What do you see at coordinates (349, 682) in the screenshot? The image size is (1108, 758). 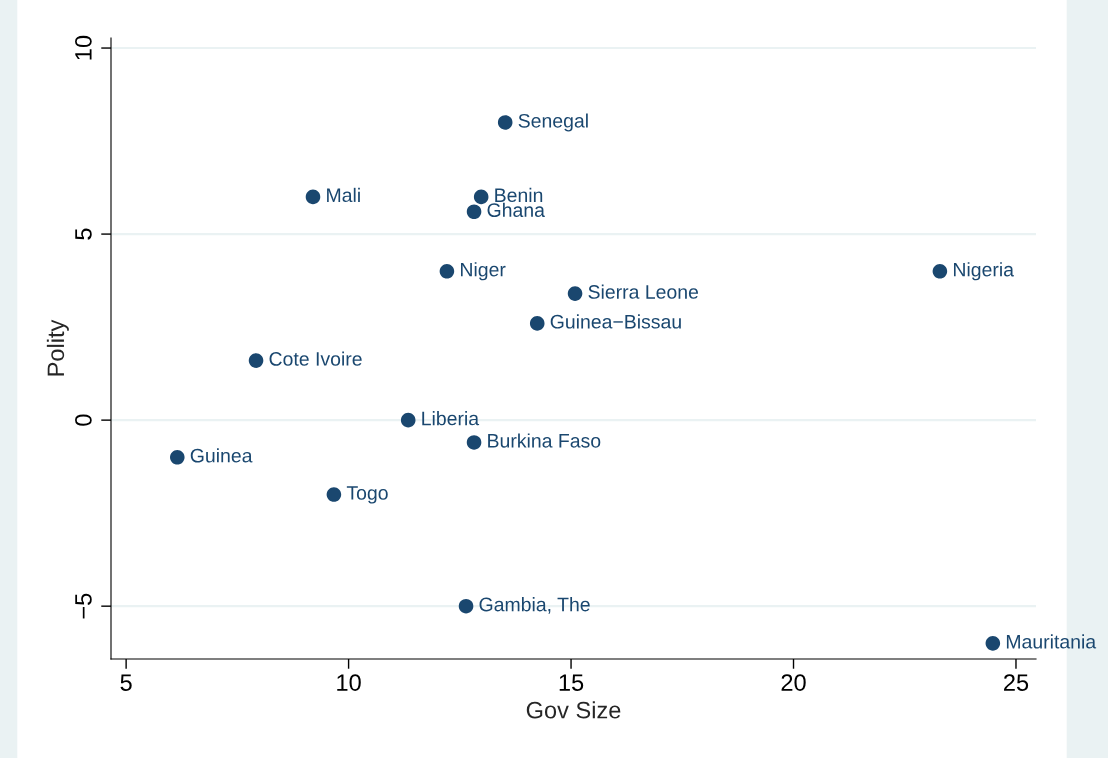 I see `x-tick-label: 10` at bounding box center [349, 682].